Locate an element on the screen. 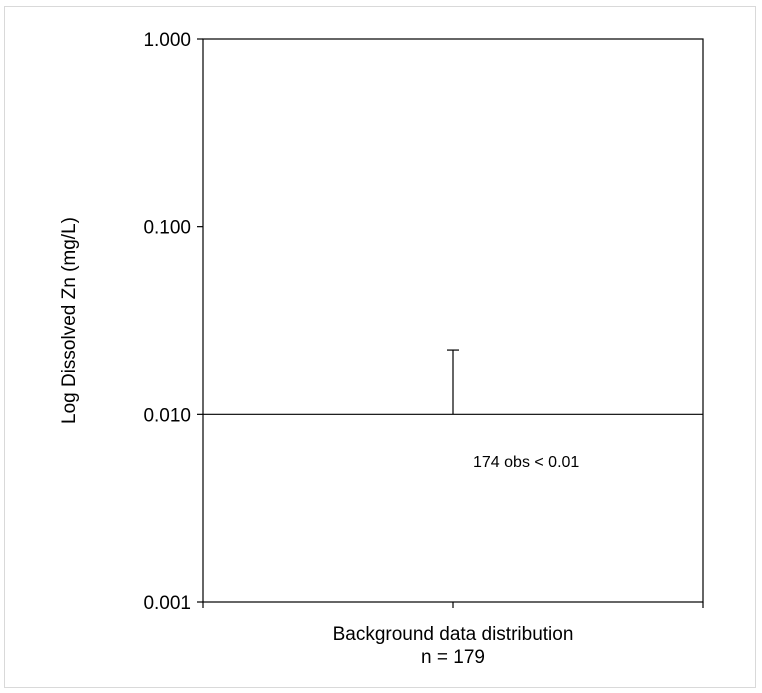 The image size is (762, 693). y-axis-title: Log Dissolved Zn (mg/L) is located at coordinates (69, 320).